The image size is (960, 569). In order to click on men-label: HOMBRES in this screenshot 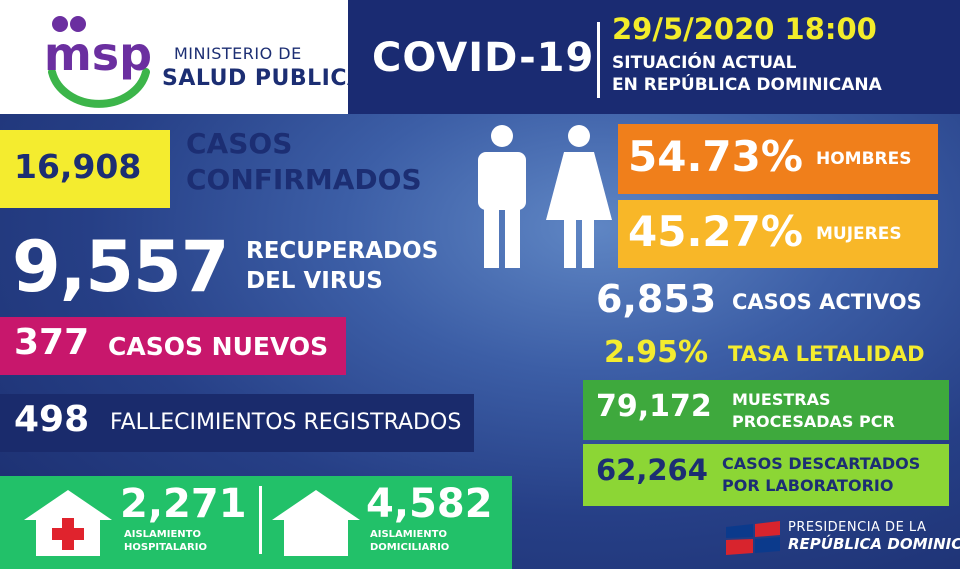, I will do `click(864, 159)`.